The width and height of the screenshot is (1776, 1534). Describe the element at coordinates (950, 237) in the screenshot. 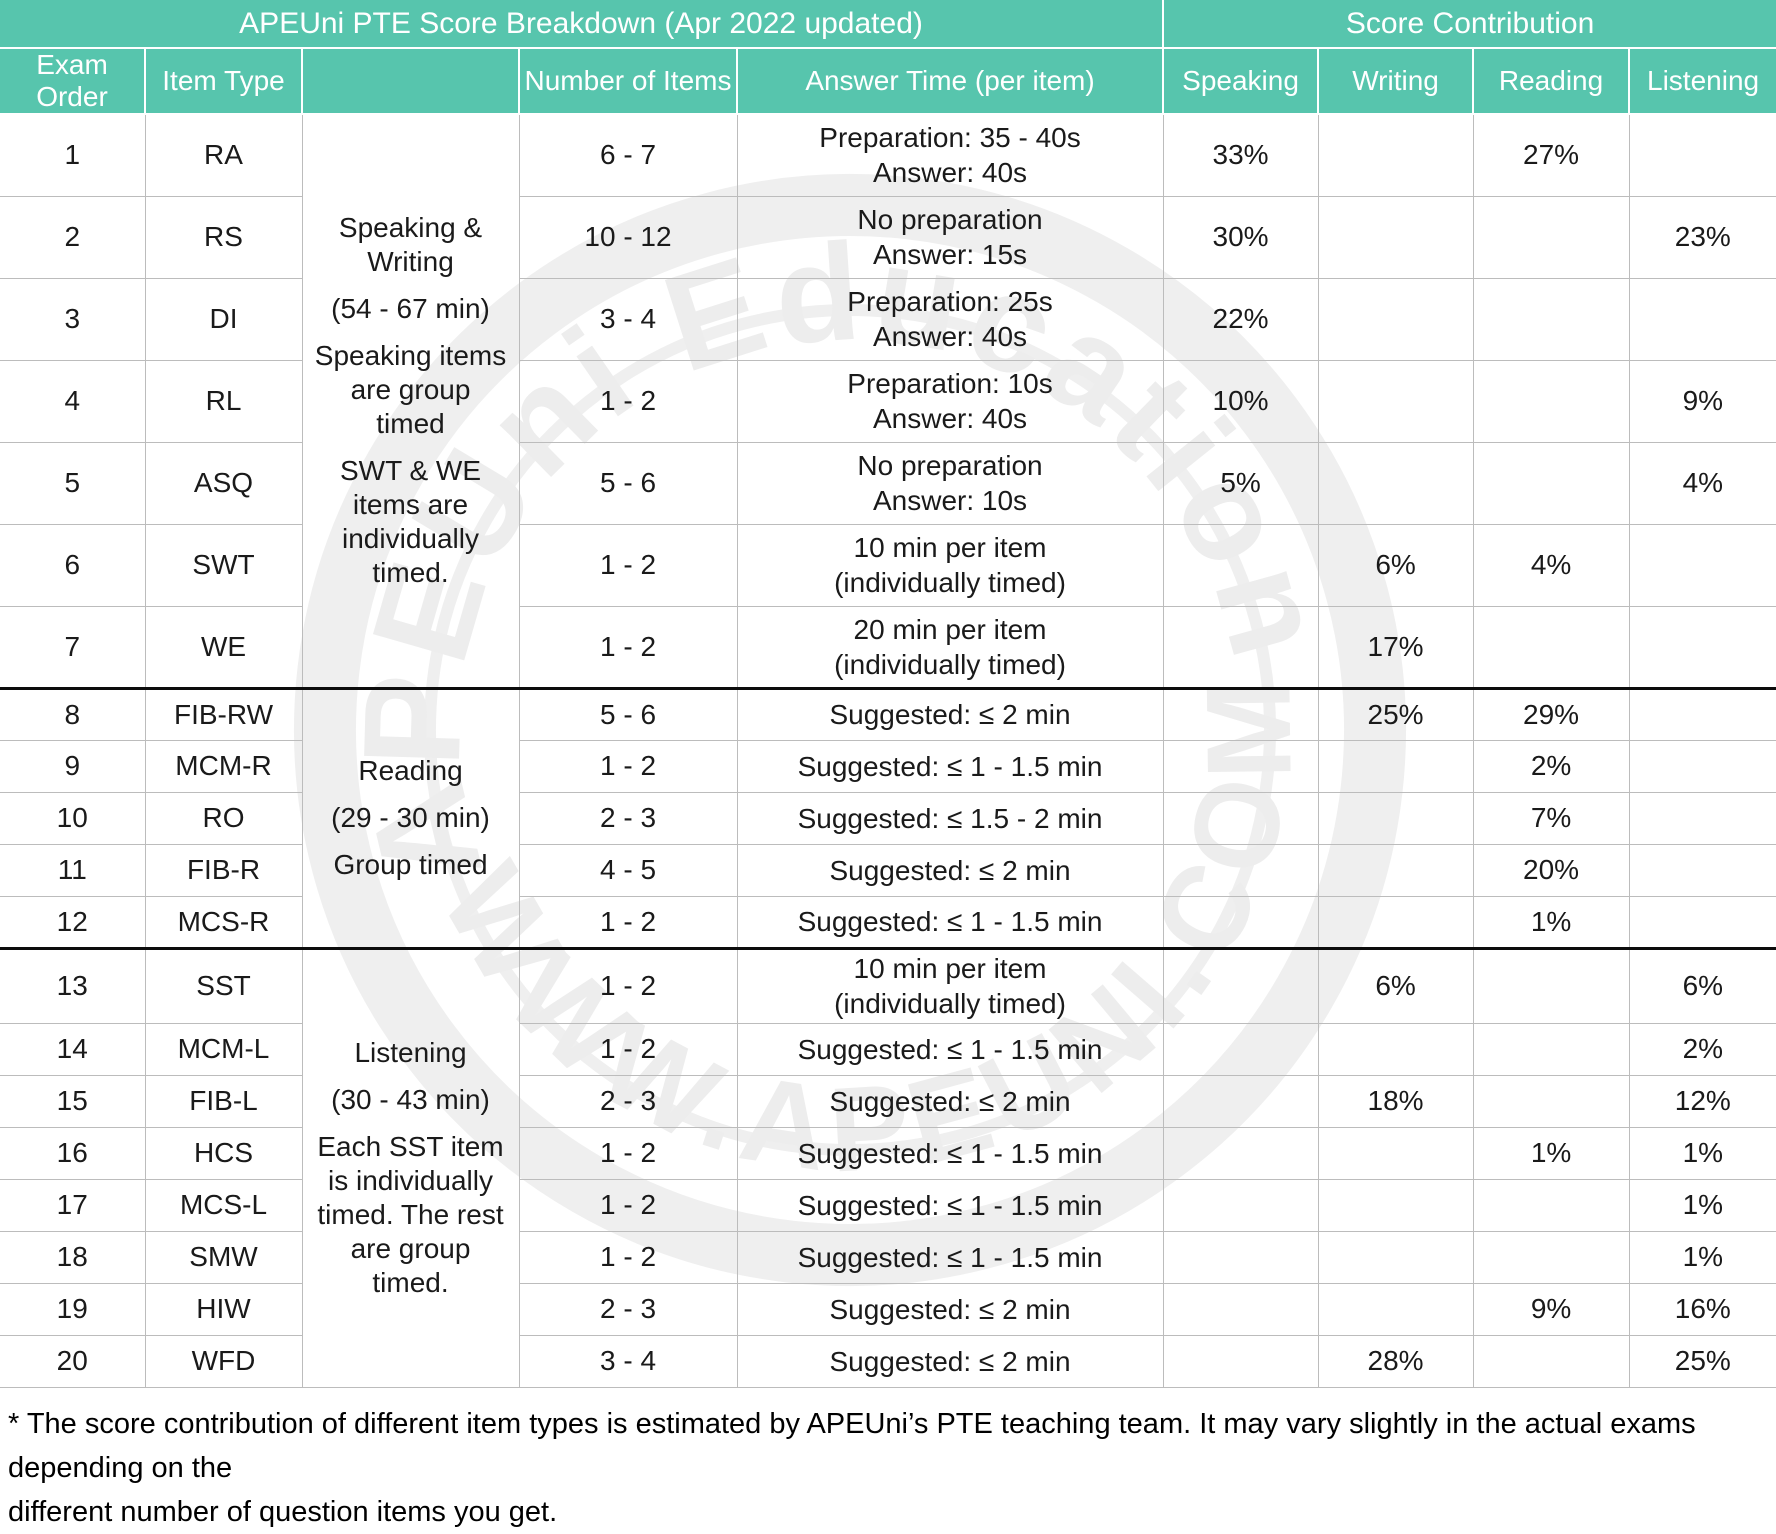

I see `answer-time-cell: No preparation Answer: 15s` at that location.